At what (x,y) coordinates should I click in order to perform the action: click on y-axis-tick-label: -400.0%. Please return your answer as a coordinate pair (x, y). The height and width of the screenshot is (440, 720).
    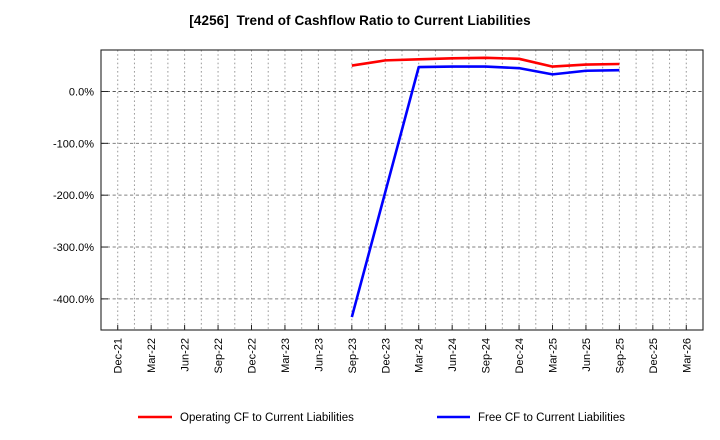
    Looking at the image, I should click on (73, 300).